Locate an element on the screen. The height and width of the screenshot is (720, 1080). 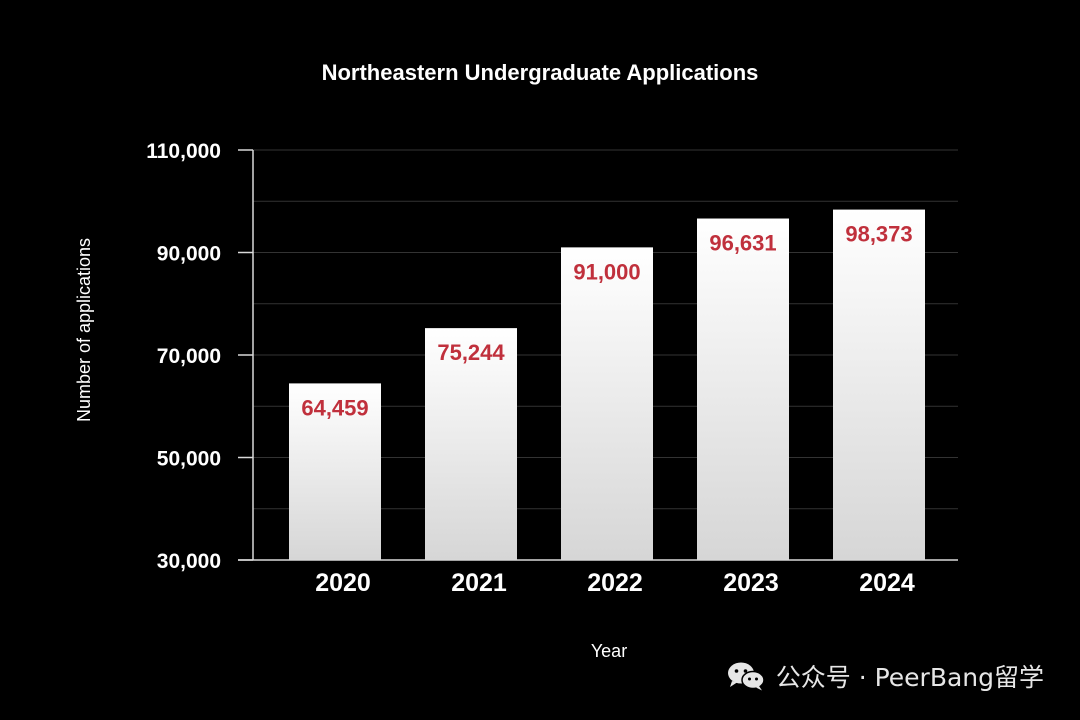
bar-value-label: 98,373 is located at coordinates (878, 234).